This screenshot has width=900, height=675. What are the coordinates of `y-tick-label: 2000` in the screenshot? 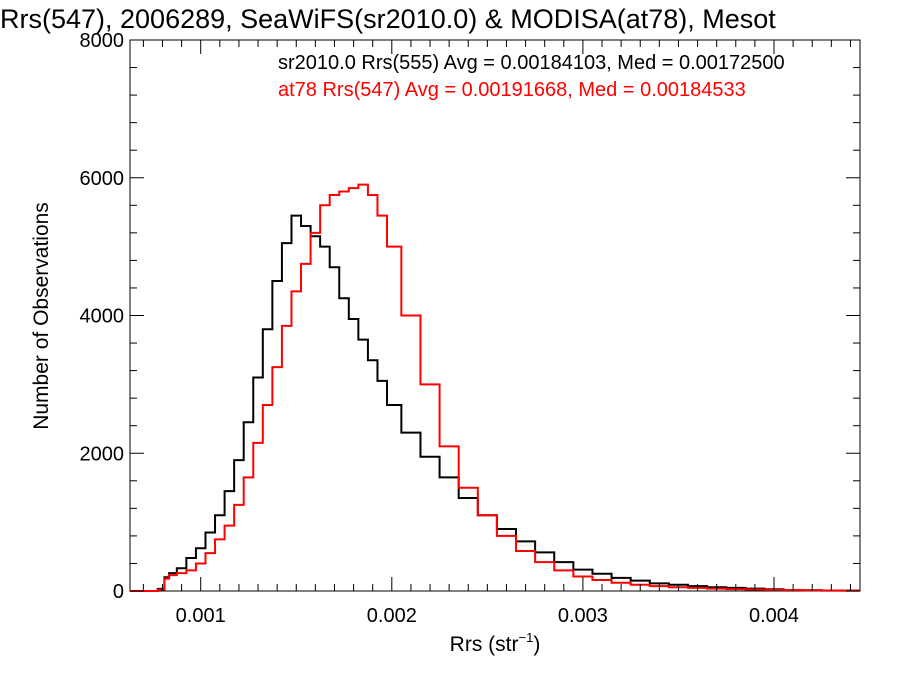 It's located at (102, 454).